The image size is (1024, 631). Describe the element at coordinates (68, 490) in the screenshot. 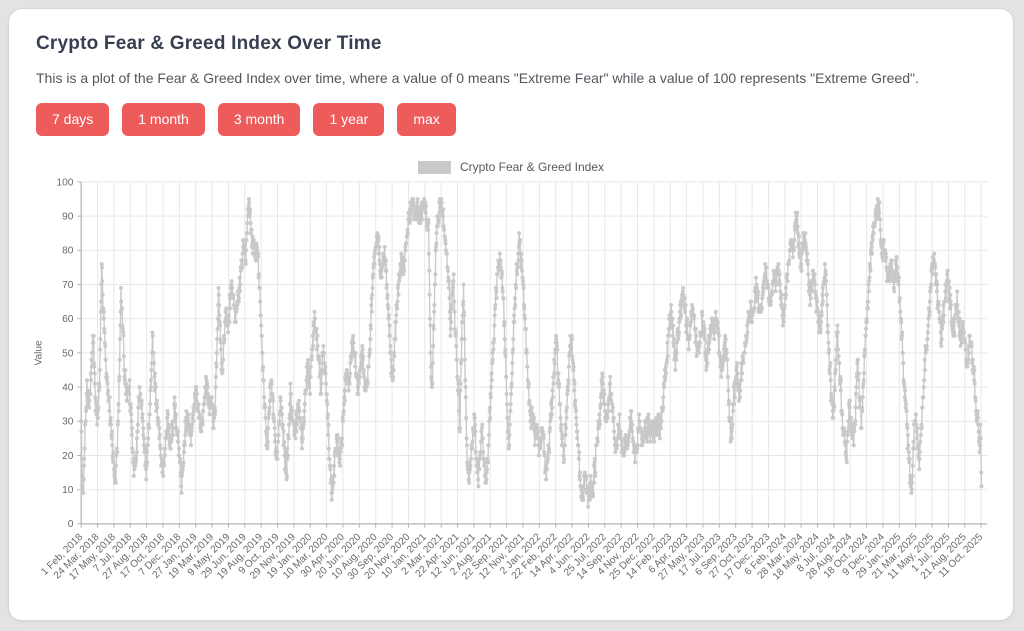

I see `svg-text: 10` at that location.